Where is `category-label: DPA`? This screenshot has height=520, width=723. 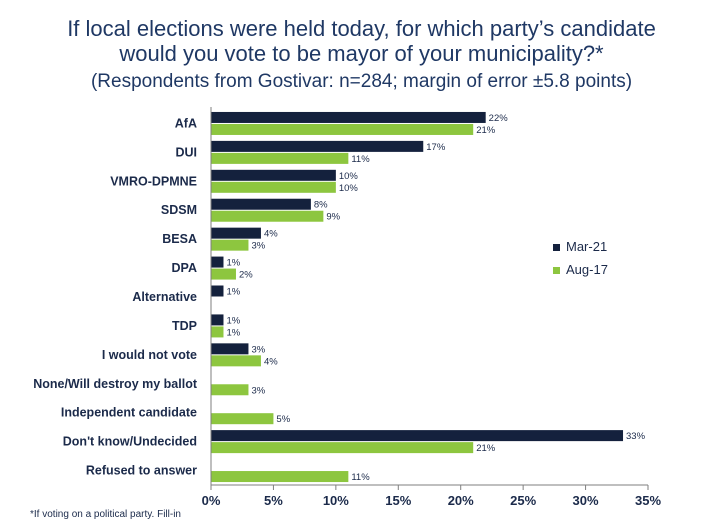
category-label: DPA is located at coordinates (184, 268).